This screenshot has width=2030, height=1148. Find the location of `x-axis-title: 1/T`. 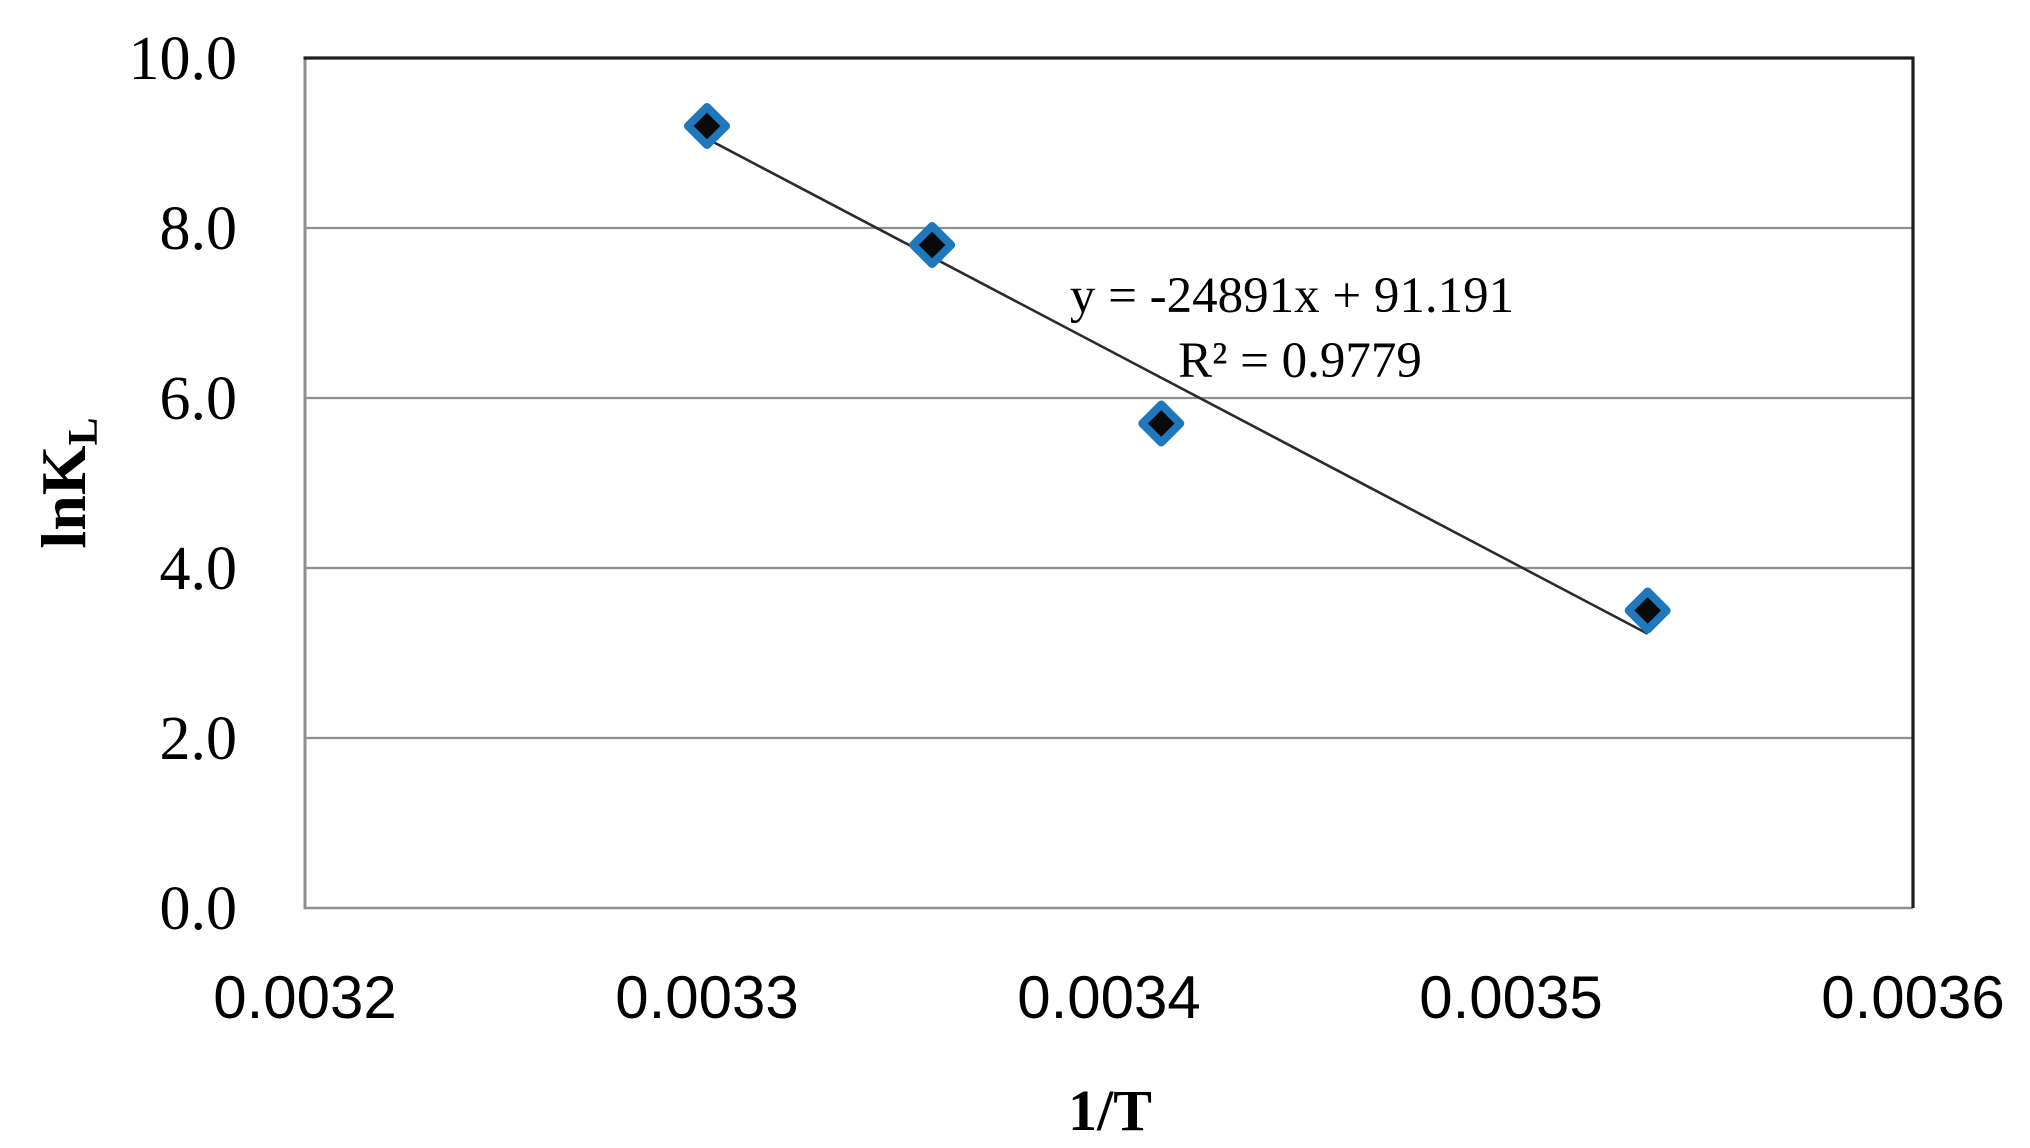

x-axis-title: 1/T is located at coordinates (1110, 1110).